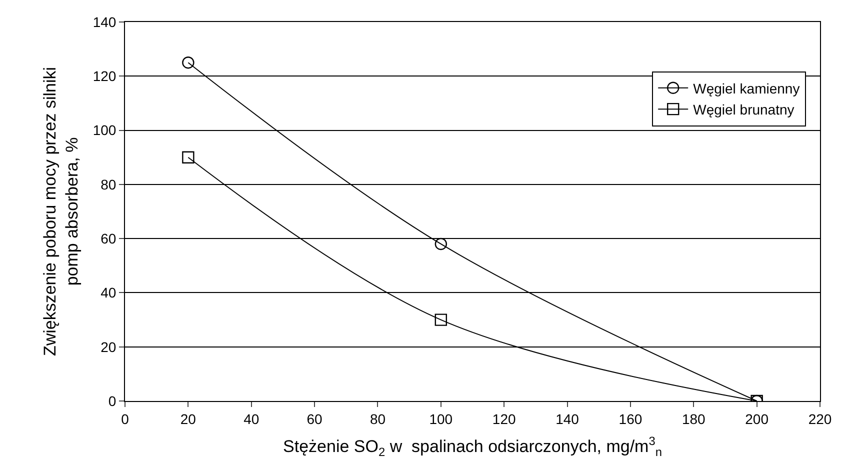 The width and height of the screenshot is (844, 465). Describe the element at coordinates (314, 418) in the screenshot. I see `x-tick-label: 60` at that location.